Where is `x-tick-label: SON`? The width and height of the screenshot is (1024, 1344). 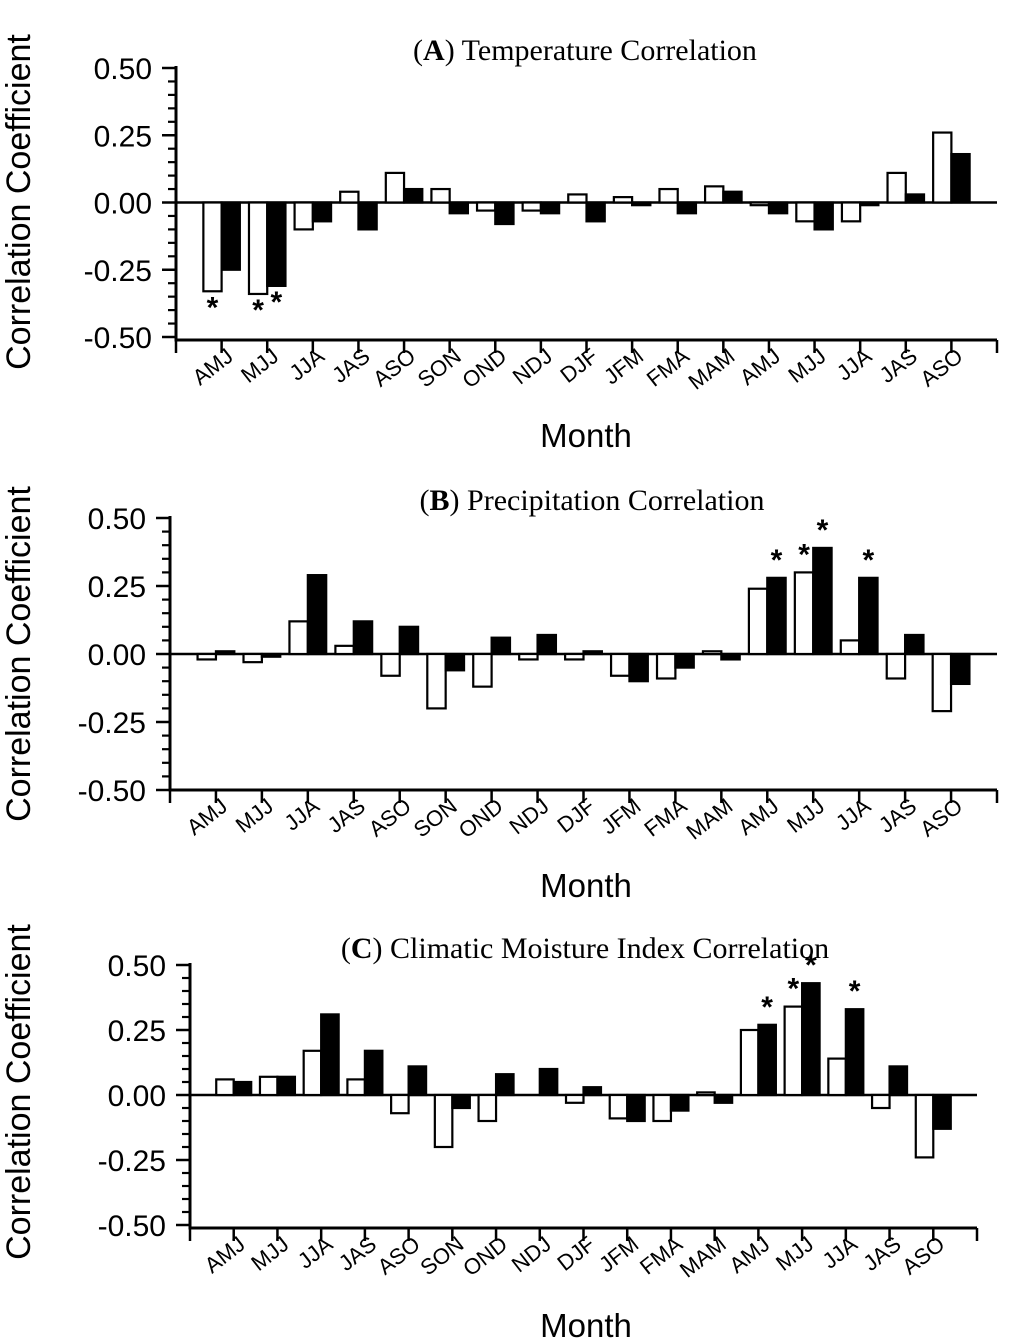
x-tick-label: SON is located at coordinates (435, 817).